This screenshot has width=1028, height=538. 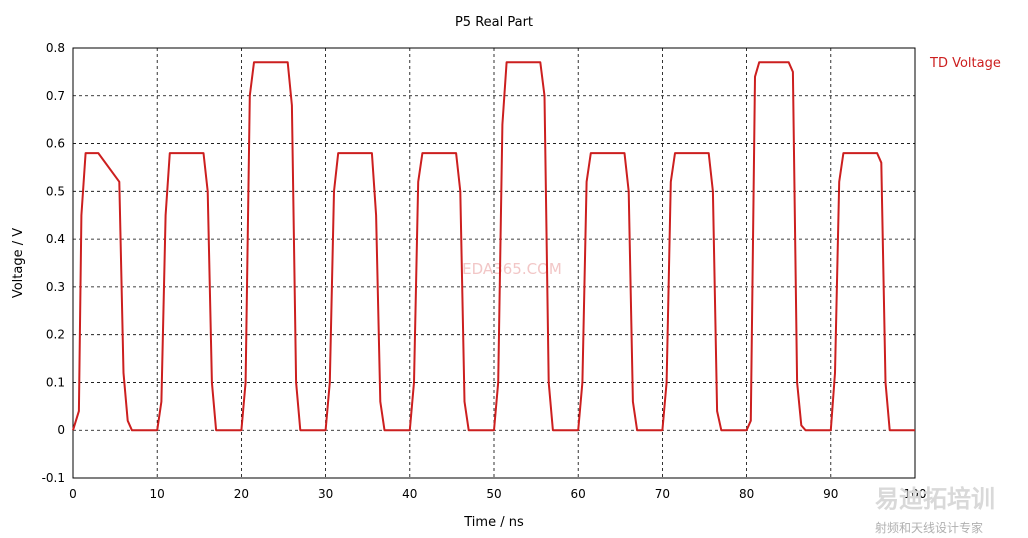 I want to click on y-tick-label: 0.1, so click(x=55, y=382).